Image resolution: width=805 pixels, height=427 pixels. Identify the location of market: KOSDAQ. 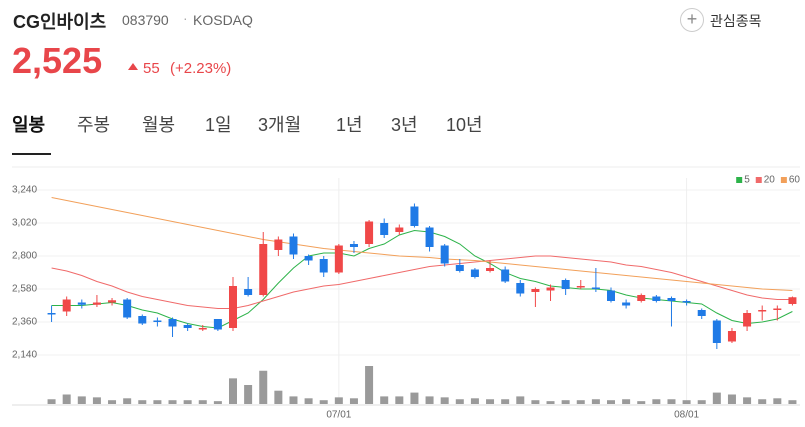
(223, 20).